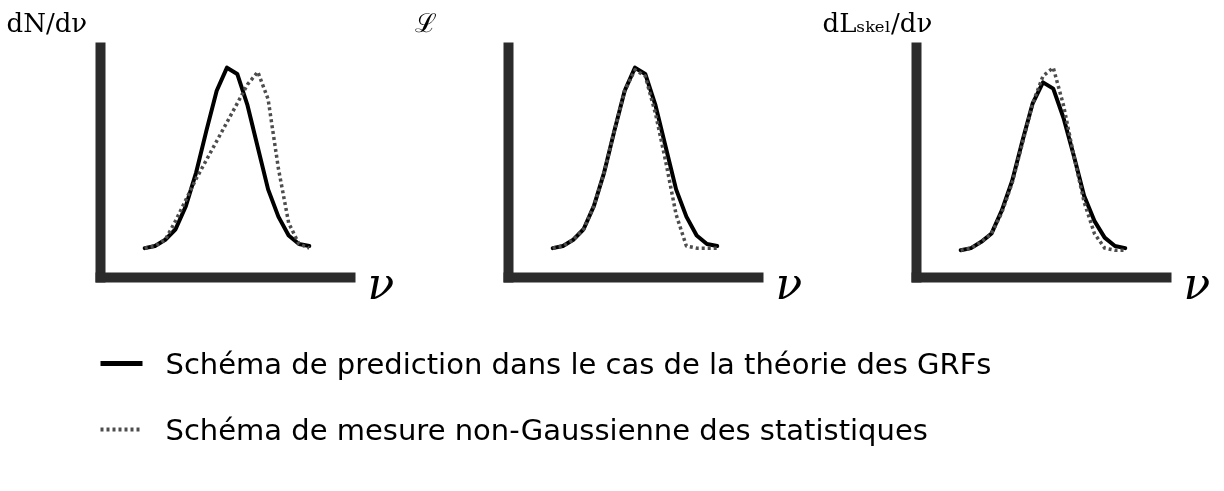 The height and width of the screenshot is (491, 1224). What do you see at coordinates (877, 22) in the screenshot?
I see `y-axis-title: dLₛₖₑₗ/dν` at bounding box center [877, 22].